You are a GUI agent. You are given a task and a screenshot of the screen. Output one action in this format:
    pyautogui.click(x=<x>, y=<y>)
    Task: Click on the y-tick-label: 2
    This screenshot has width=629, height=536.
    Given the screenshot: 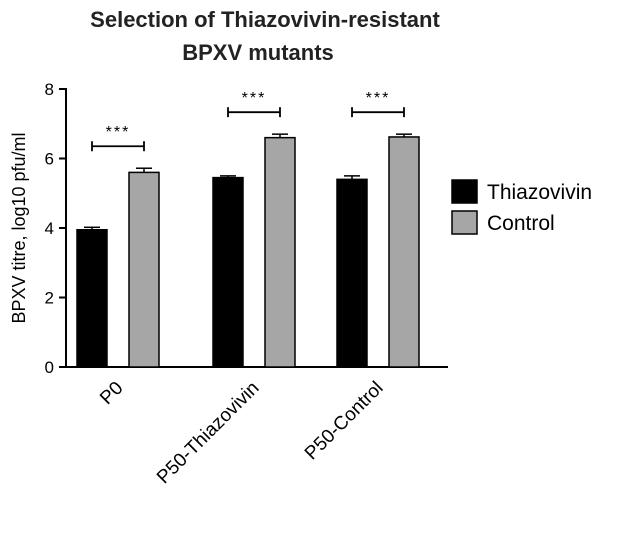 What is the action you would take?
    pyautogui.click(x=49, y=298)
    